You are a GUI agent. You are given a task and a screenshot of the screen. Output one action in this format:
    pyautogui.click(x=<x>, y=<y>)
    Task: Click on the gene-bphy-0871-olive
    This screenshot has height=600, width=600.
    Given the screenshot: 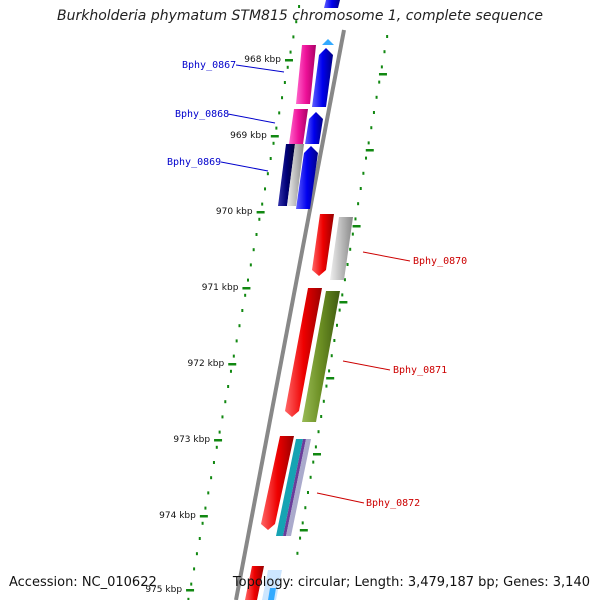 What is the action you would take?
    pyautogui.click(x=321, y=356)
    